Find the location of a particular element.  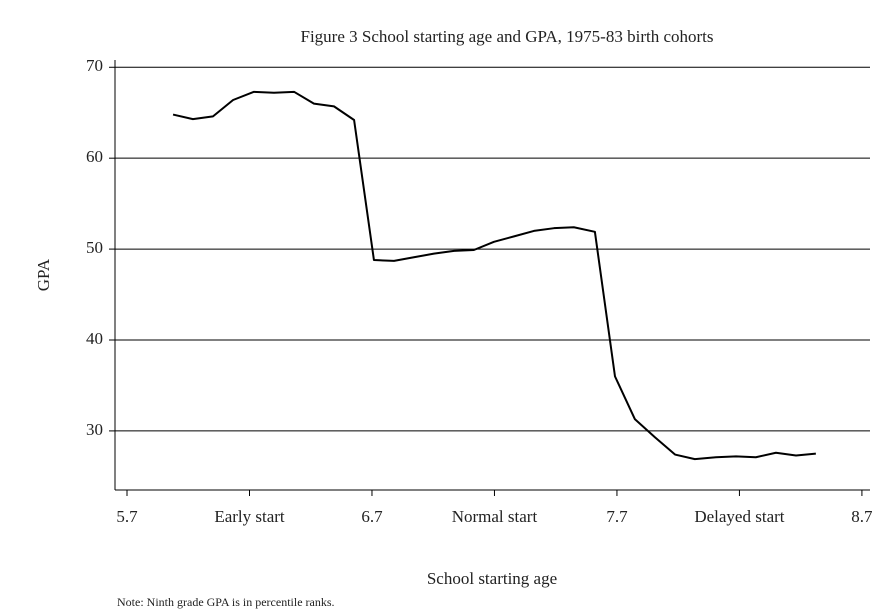

x-tick-label: 8.7 is located at coordinates (862, 516).